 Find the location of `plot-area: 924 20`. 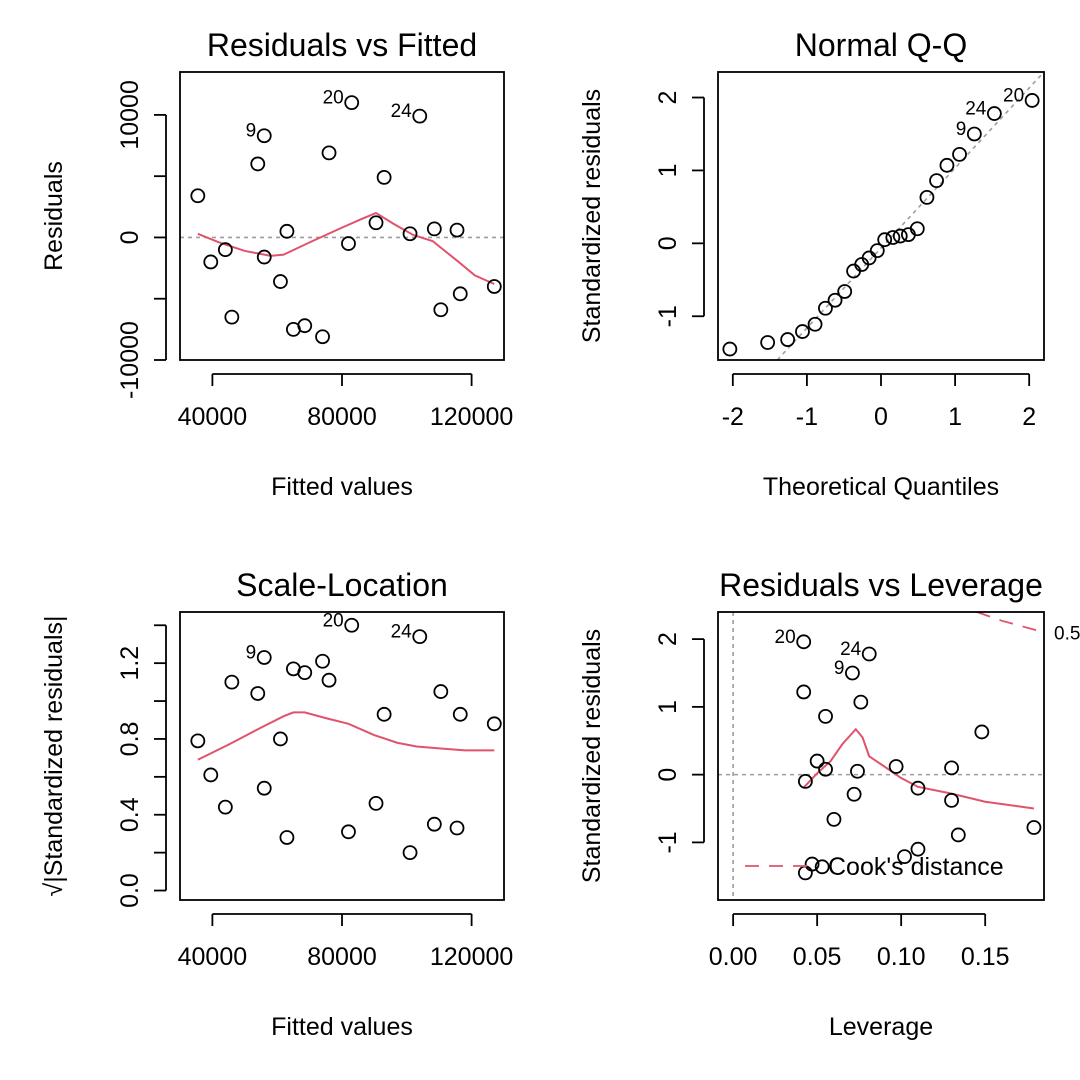

plot-area: 924 20 is located at coordinates (883, 216).